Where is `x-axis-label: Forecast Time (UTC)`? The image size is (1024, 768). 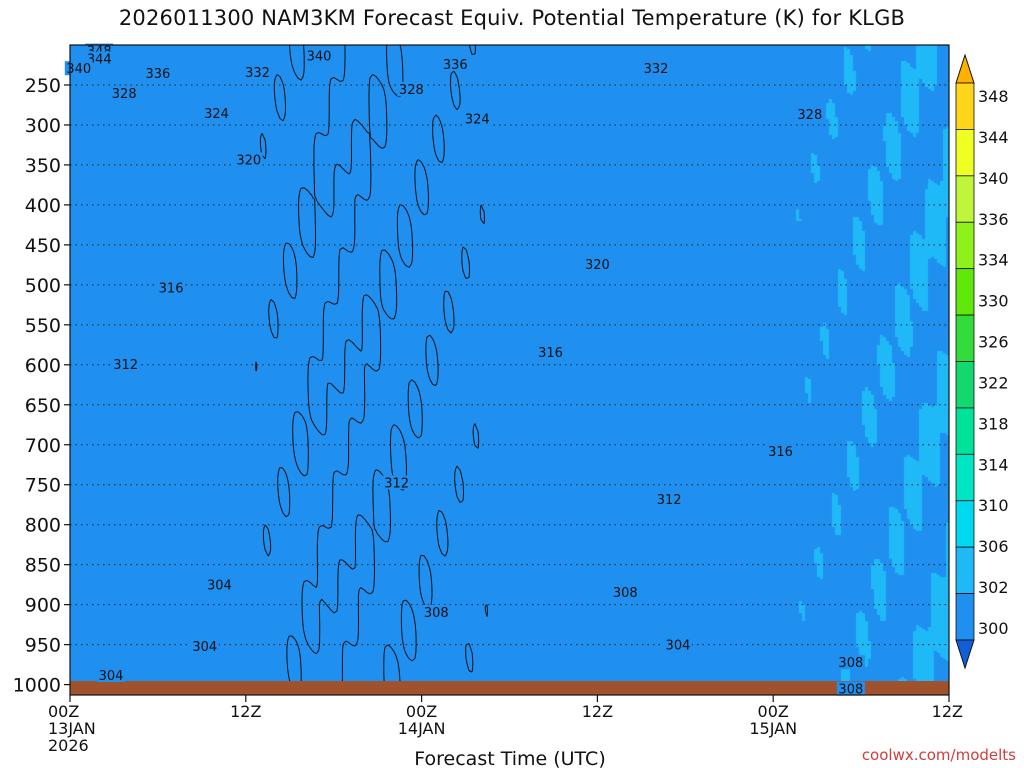 x-axis-label: Forecast Time (UTC) is located at coordinates (509, 758).